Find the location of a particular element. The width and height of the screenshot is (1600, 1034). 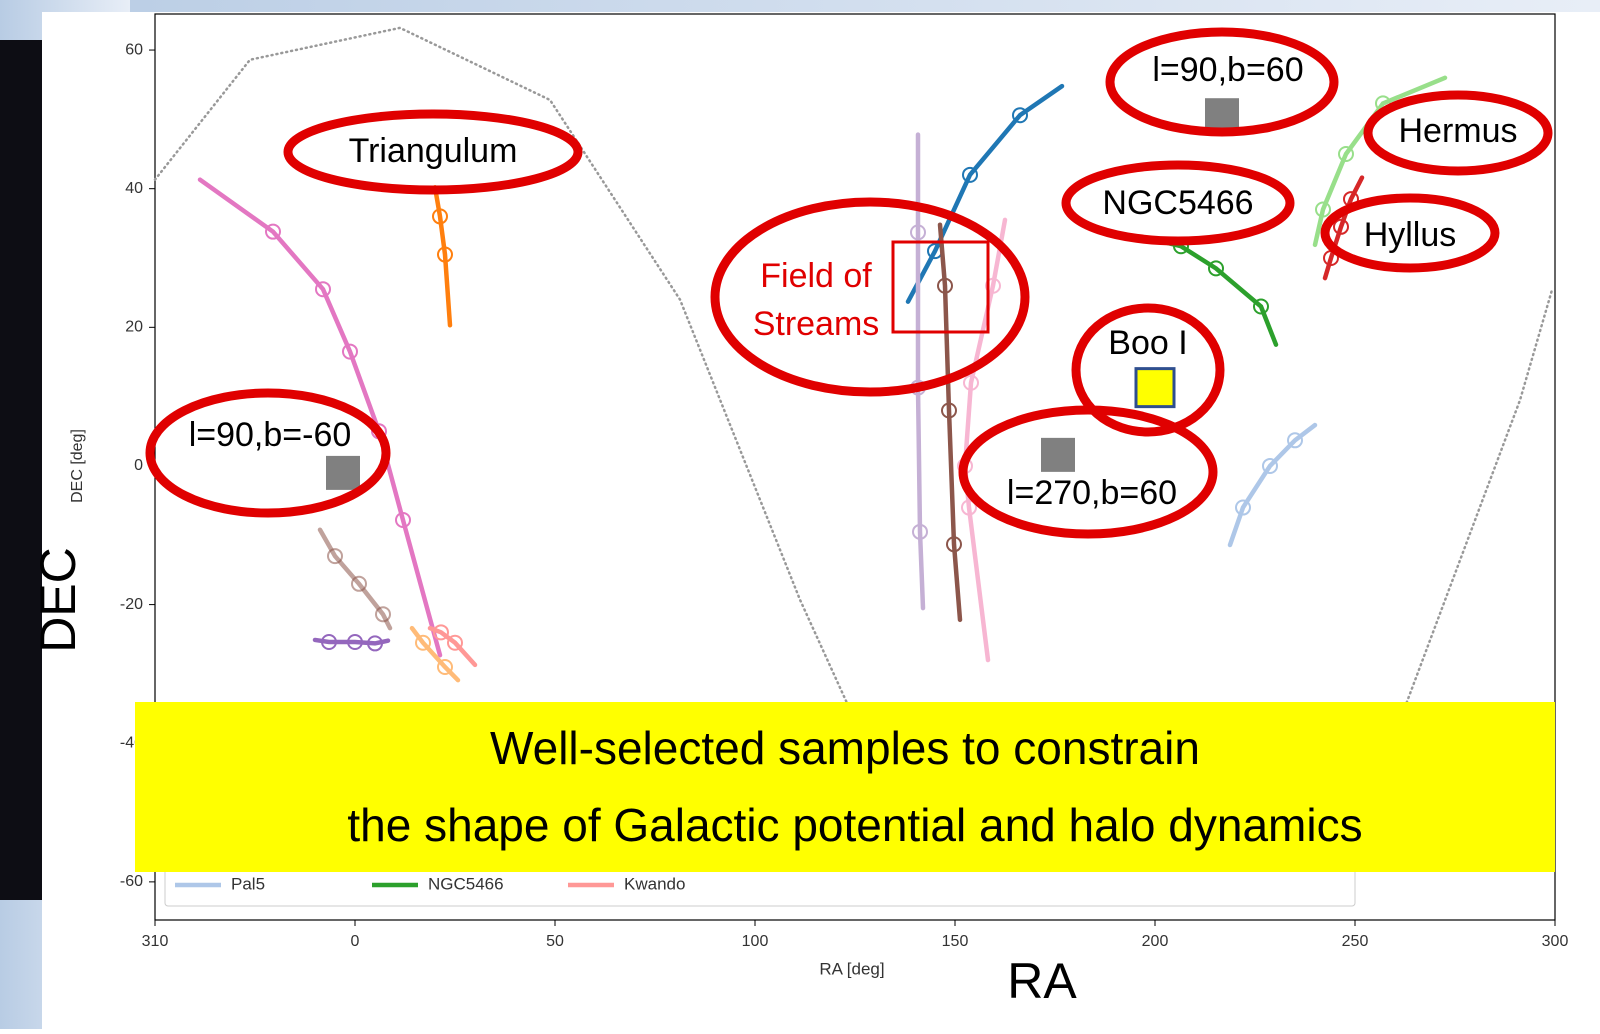

annotation-text: Hyllus is located at coordinates (1410, 235).